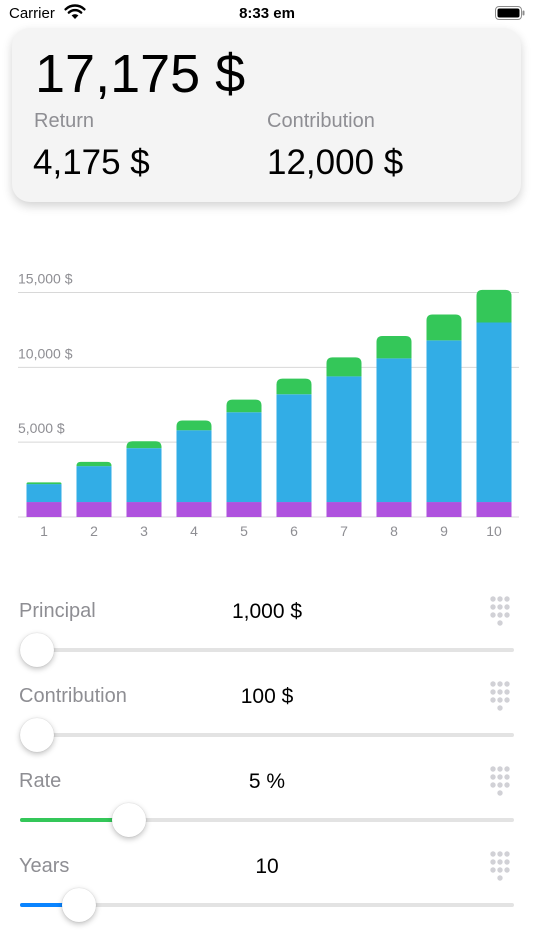 The height and width of the screenshot is (950, 534). Describe the element at coordinates (267, 735) in the screenshot. I see `contribution-slider` at that location.